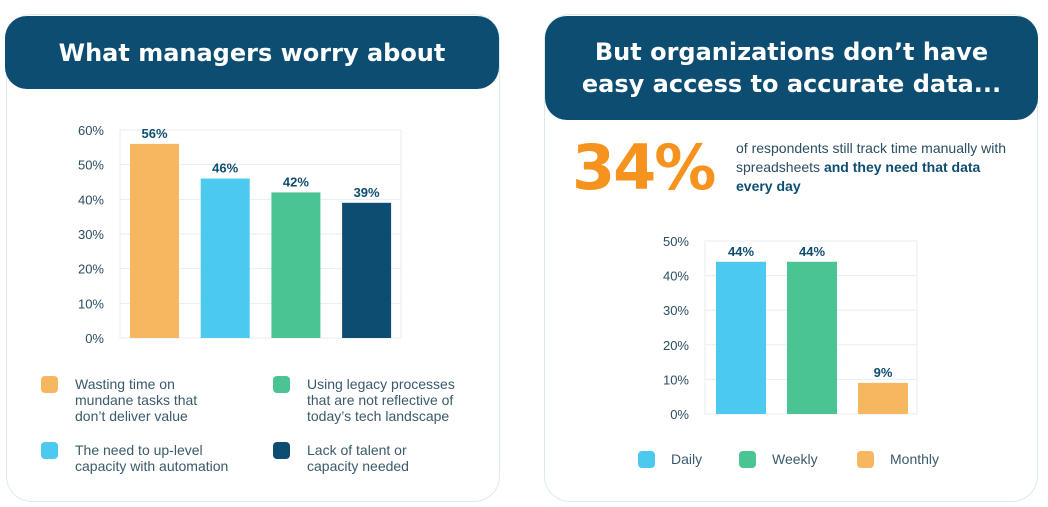 The height and width of the screenshot is (507, 1048). Describe the element at coordinates (915, 459) in the screenshot. I see `legend-label: Monthly` at that location.